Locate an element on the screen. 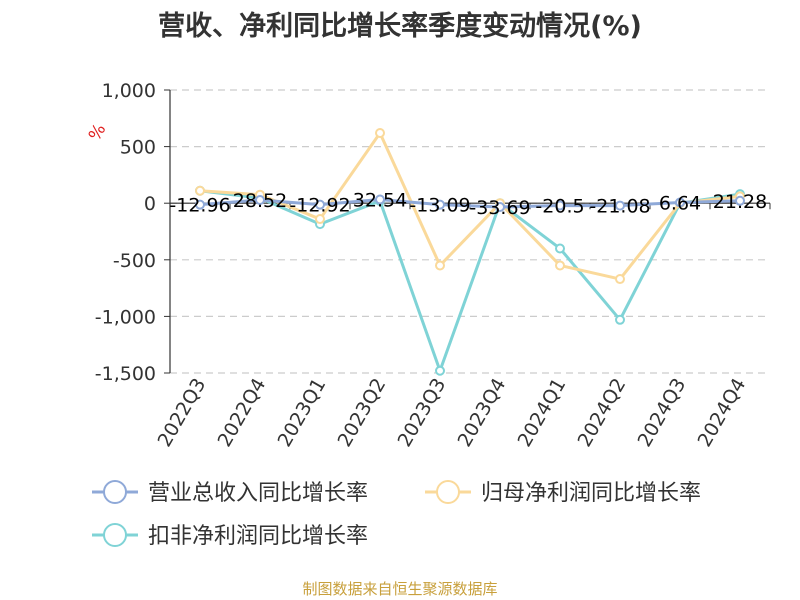 This screenshot has height=600, width=800. x-tick-label: 2024Q4 is located at coordinates (722, 413).